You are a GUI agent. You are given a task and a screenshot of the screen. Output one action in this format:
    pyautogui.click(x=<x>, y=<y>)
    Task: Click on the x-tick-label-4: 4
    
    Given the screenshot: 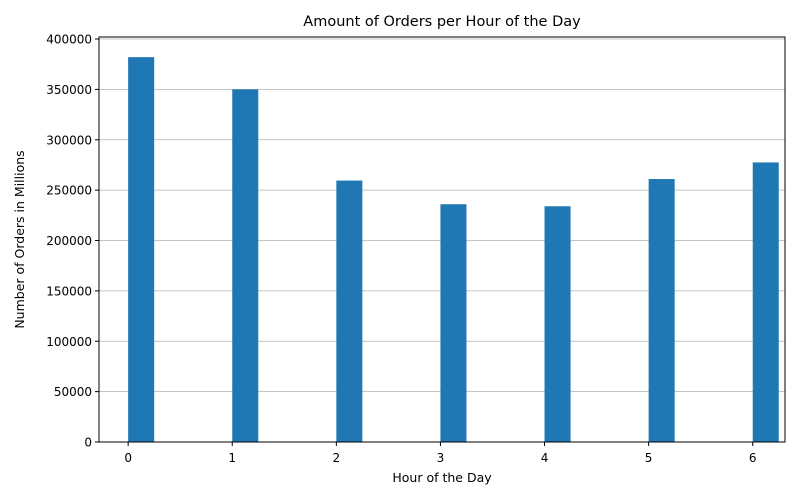 What is the action you would take?
    pyautogui.click(x=545, y=458)
    